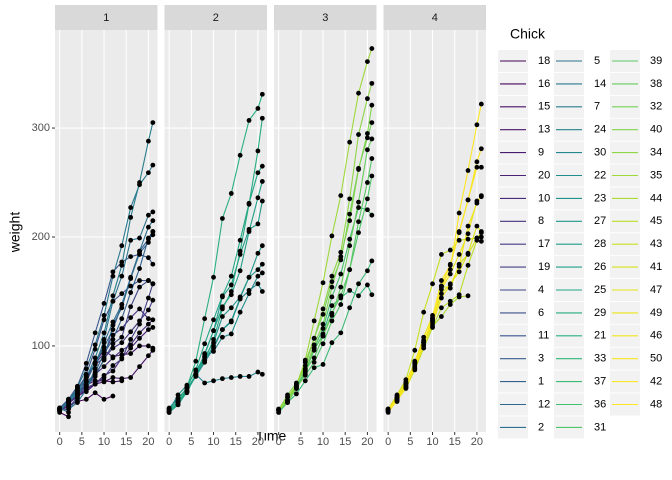  What do you see at coordinates (41, 237) in the screenshot?
I see `y-tick-label: 200` at bounding box center [41, 237].